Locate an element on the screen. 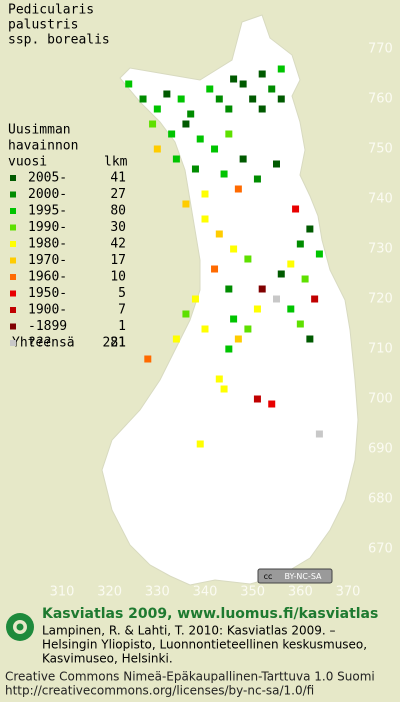 Image resolution: width=400 pixels, height=702 pixels. y-tick-label: 760 is located at coordinates (380, 99).